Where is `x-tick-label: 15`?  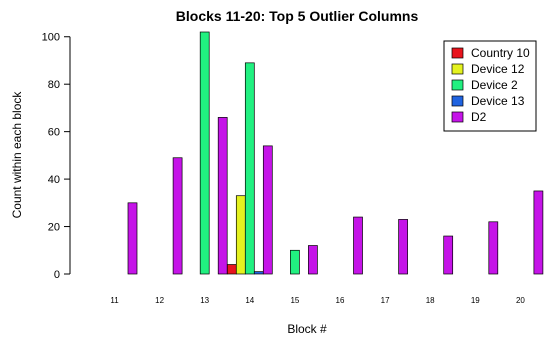
x-tick-label: 15 is located at coordinates (294, 300).